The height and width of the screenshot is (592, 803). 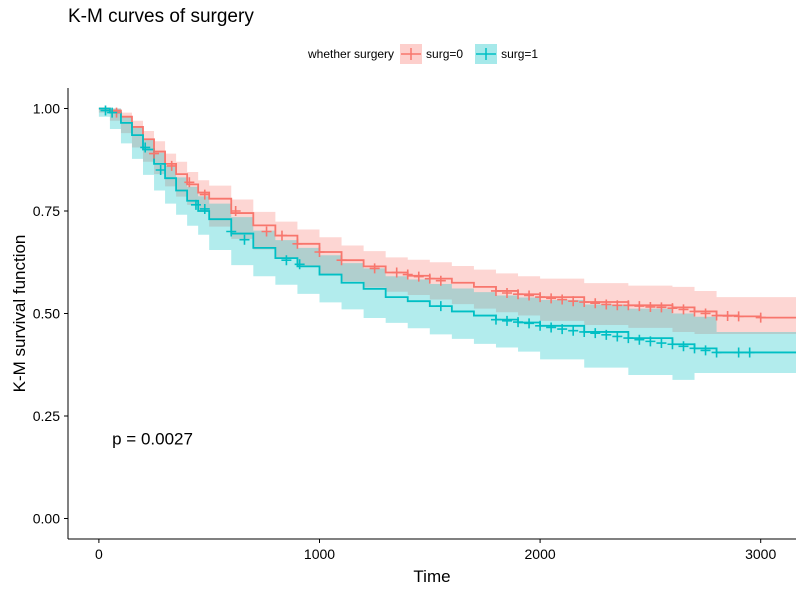 What do you see at coordinates (486, 54) in the screenshot?
I see `legend-key-surg1` at bounding box center [486, 54].